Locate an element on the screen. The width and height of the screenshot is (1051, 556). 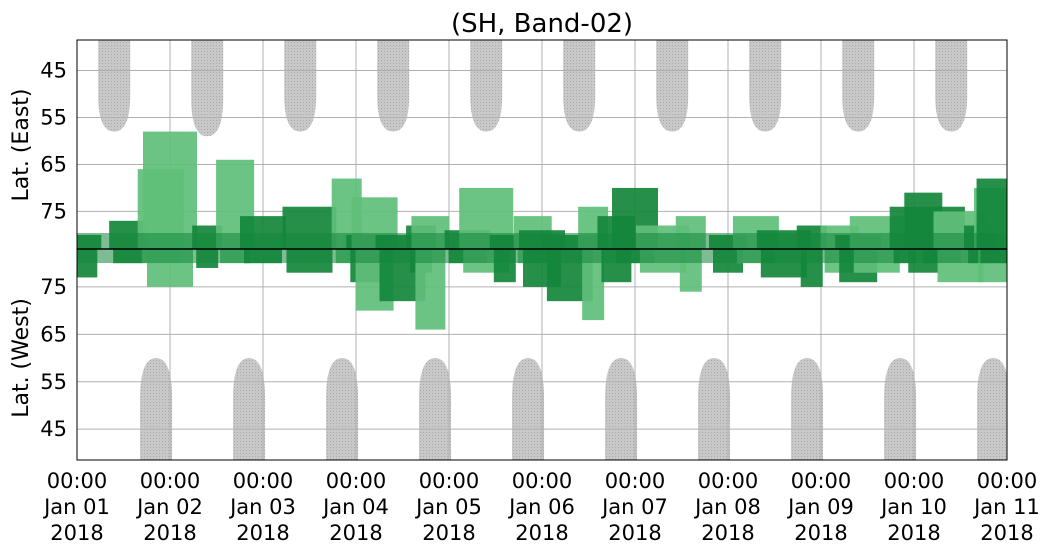
xtick-time-3: 00:00 is located at coordinates (356, 481).